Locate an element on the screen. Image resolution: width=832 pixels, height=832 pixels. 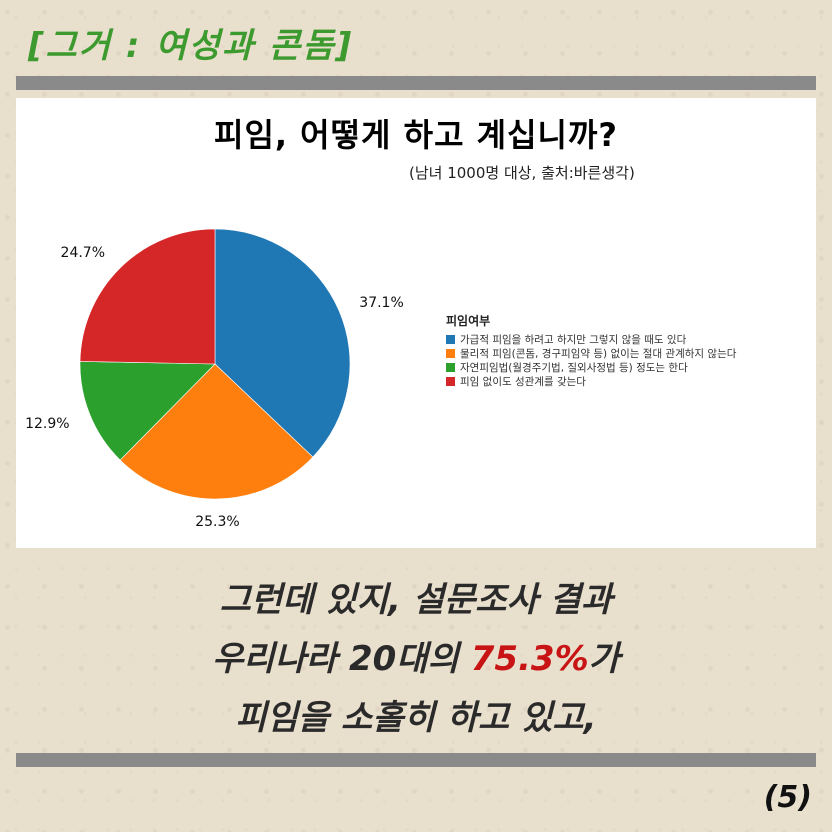
page-number: (5) is located at coordinates (787, 797).